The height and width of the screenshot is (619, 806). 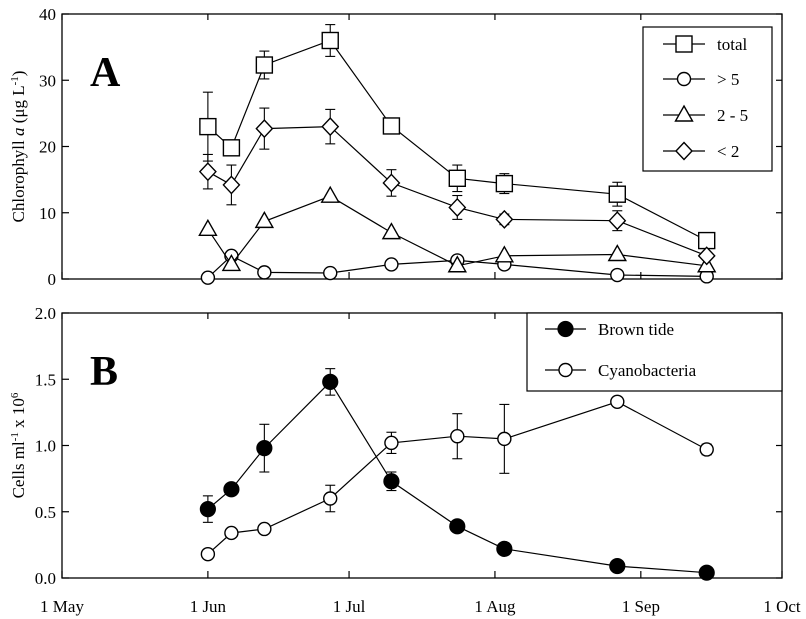 I want to click on y-axis-title-part: Cells ml, so click(x=18, y=469).